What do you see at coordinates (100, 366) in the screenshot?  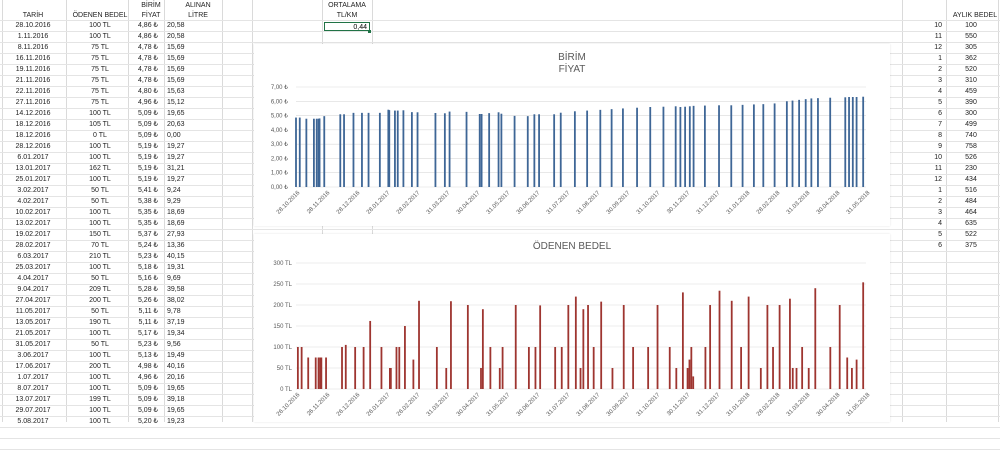 I see `cell-odenen-bedel: 200 TL` at bounding box center [100, 366].